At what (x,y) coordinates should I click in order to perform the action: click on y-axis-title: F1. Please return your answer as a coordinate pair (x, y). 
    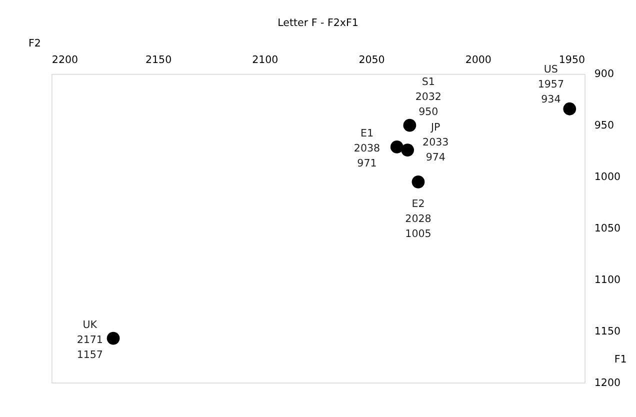
    Looking at the image, I should click on (620, 359).